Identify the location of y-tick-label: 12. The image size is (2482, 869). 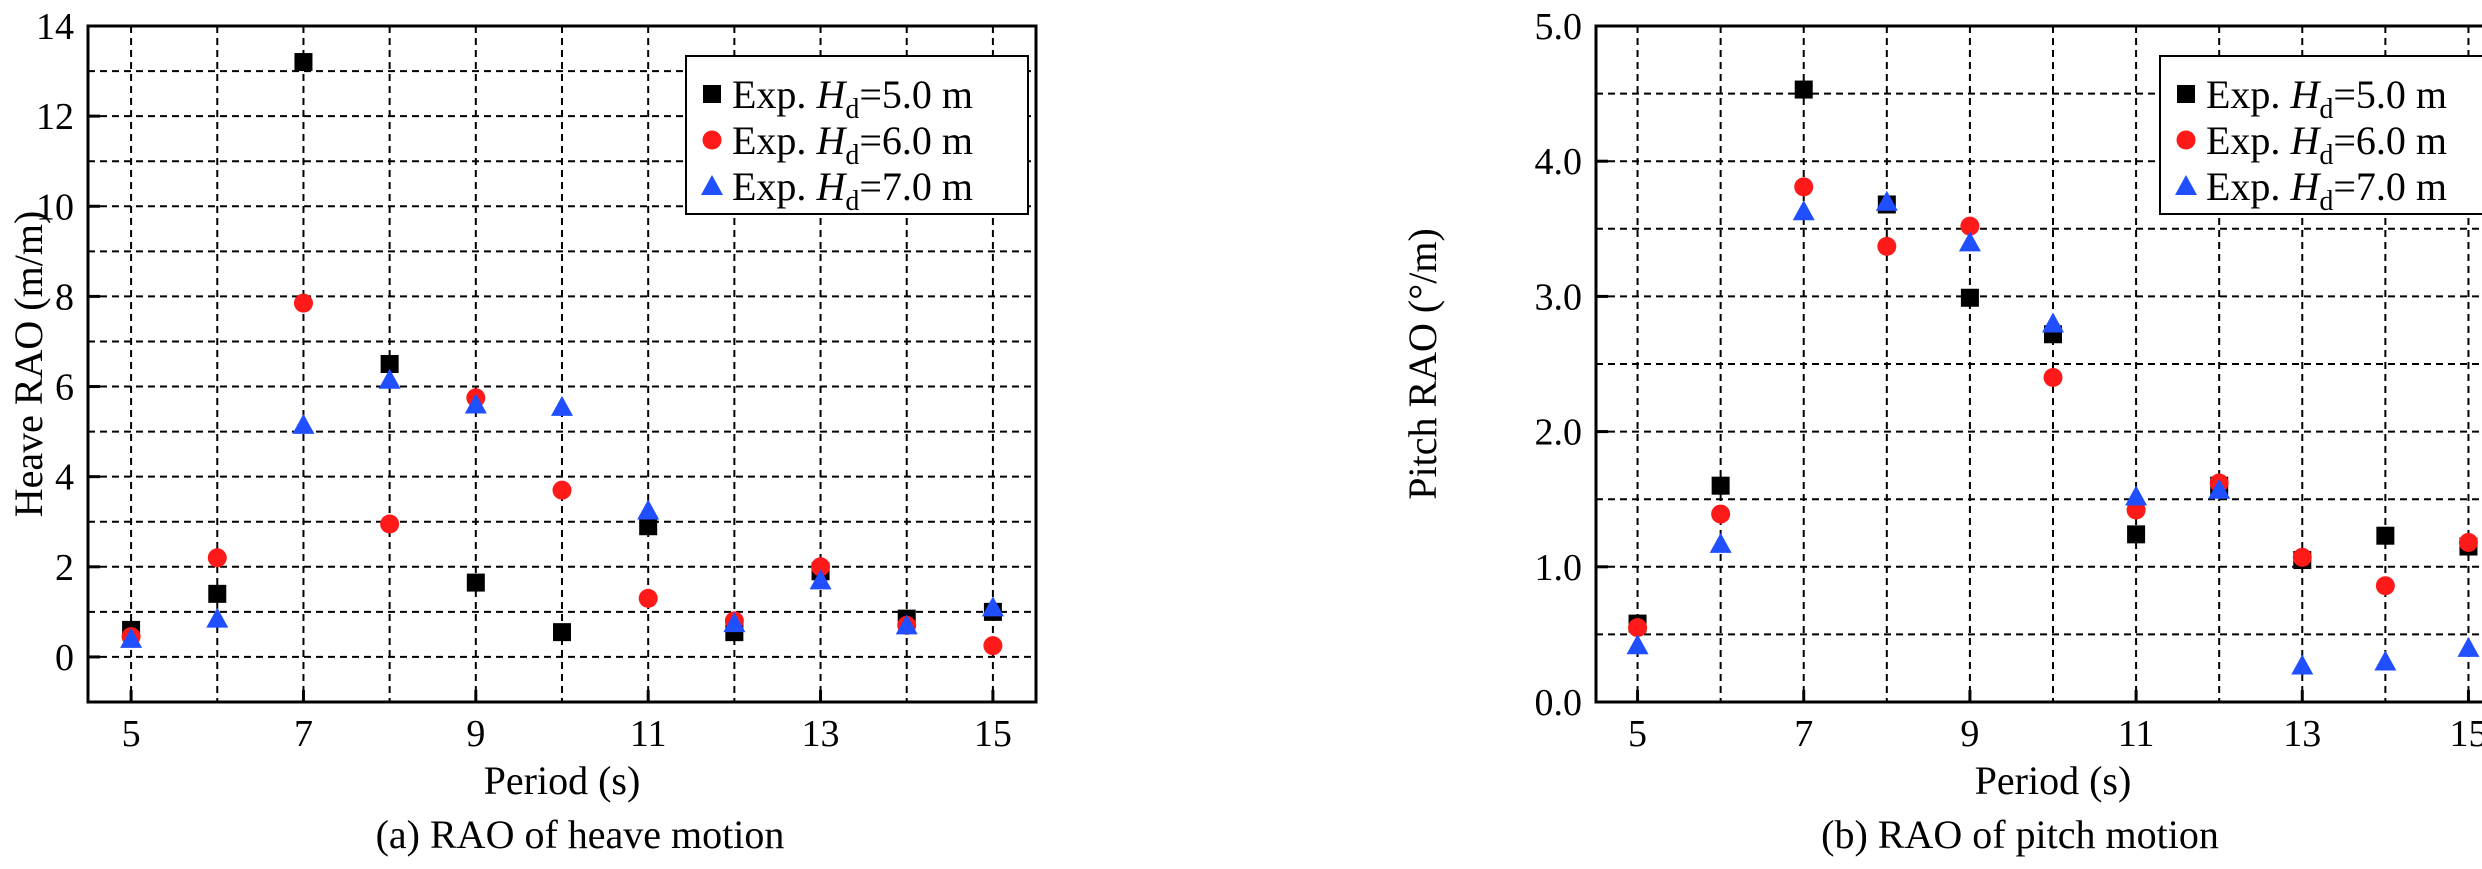
(55, 117).